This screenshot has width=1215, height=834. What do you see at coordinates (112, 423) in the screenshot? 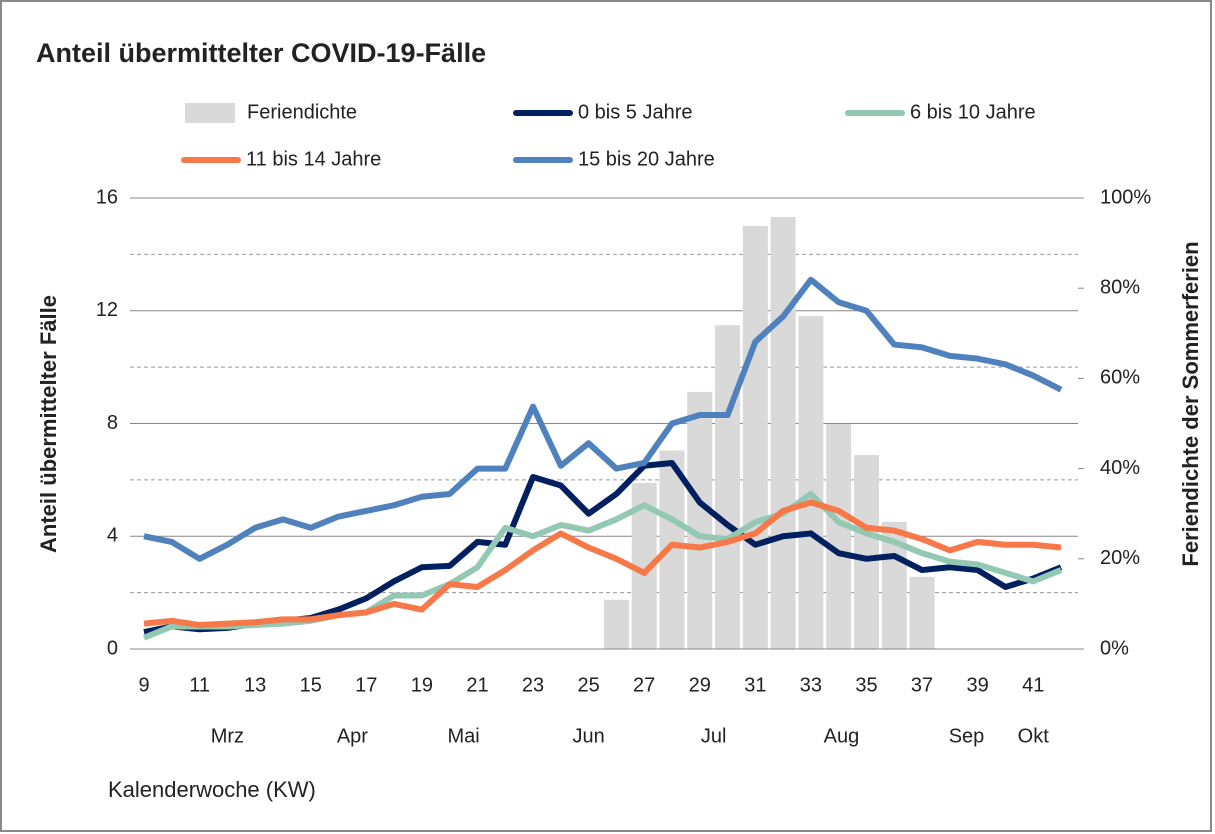
I see `y-tick-label: 8` at bounding box center [112, 423].